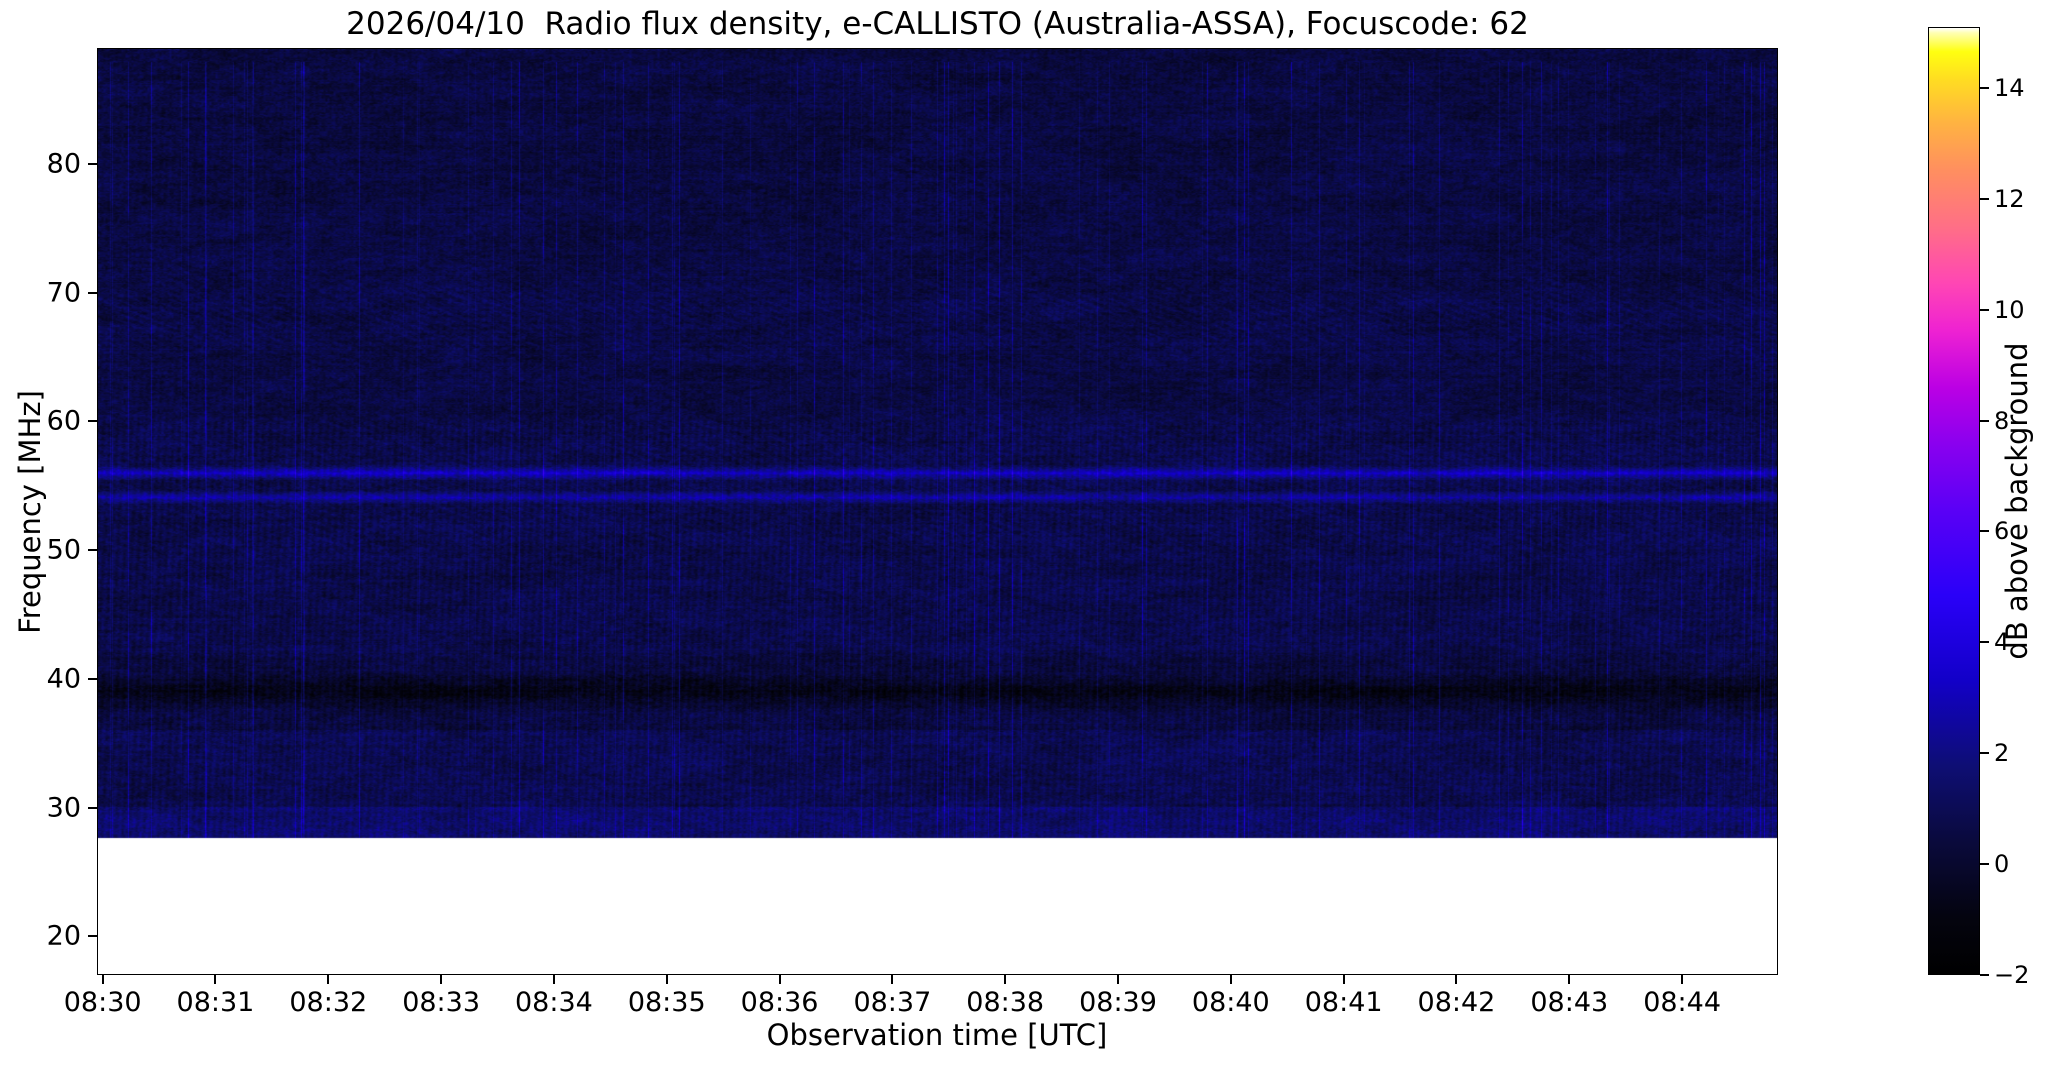  What do you see at coordinates (1456, 1002) in the screenshot?
I see `x-tick-label: 08:42` at bounding box center [1456, 1002].